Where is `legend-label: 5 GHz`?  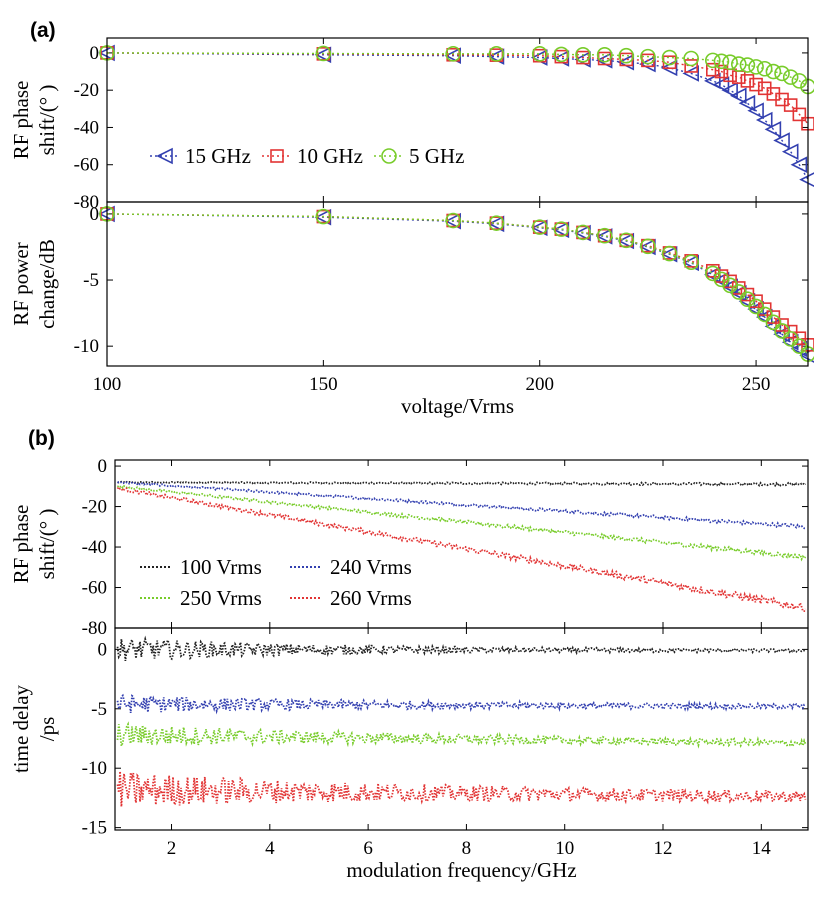
legend-label: 5 GHz is located at coordinates (436, 156).